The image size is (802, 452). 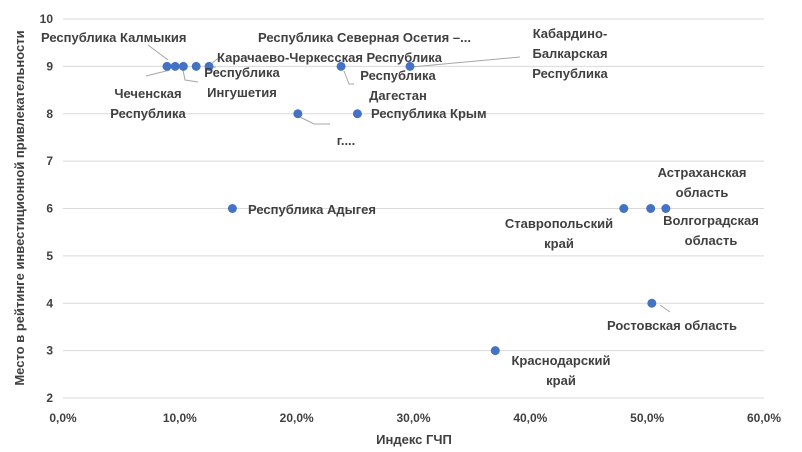 I want to click on x-axis-title: Индекс ГЧП, so click(x=414, y=439).